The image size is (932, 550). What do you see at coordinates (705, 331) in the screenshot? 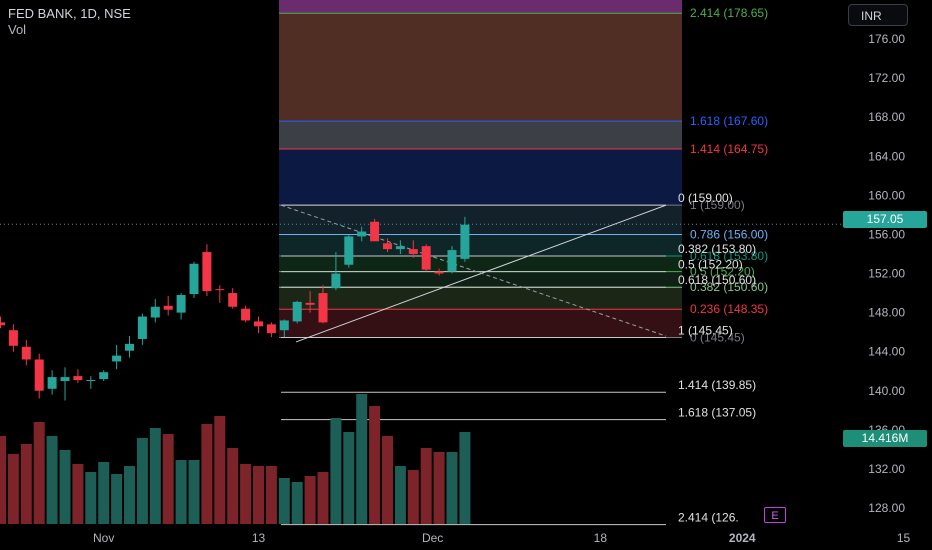
I see `fib-ext-label: 1 (145.45)` at bounding box center [705, 331].